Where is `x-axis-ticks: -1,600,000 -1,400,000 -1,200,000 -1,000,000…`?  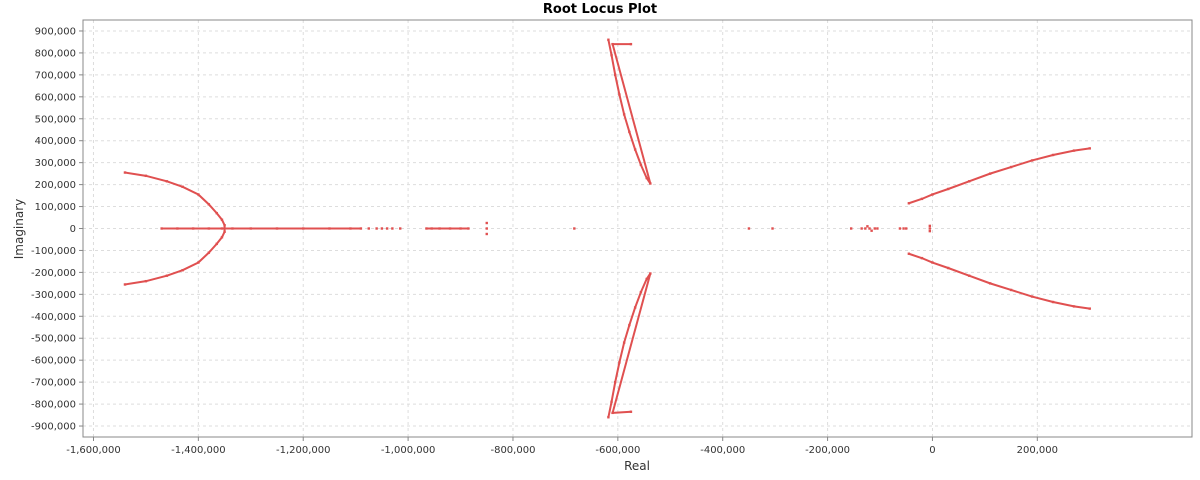
x-axis-ticks: -1,600,000 -1,400,000 -1,200,000 -1,000,000… is located at coordinates (562, 446).